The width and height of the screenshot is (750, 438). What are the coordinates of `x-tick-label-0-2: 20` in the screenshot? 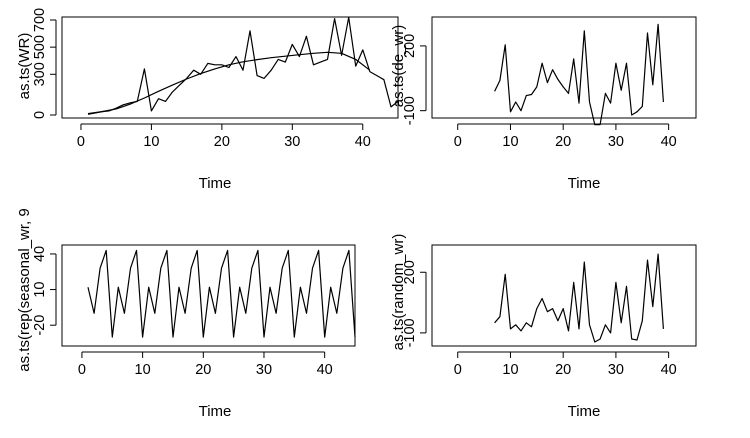 It's located at (222, 142).